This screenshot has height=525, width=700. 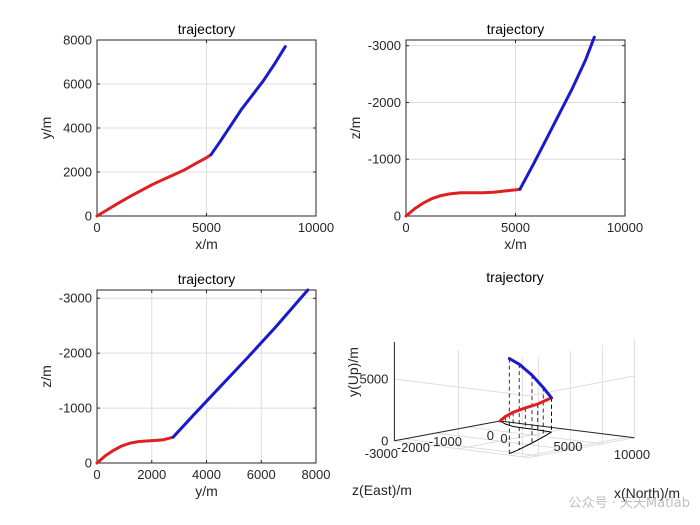 I want to click on y-tick-label: 6000, so click(x=77, y=84).